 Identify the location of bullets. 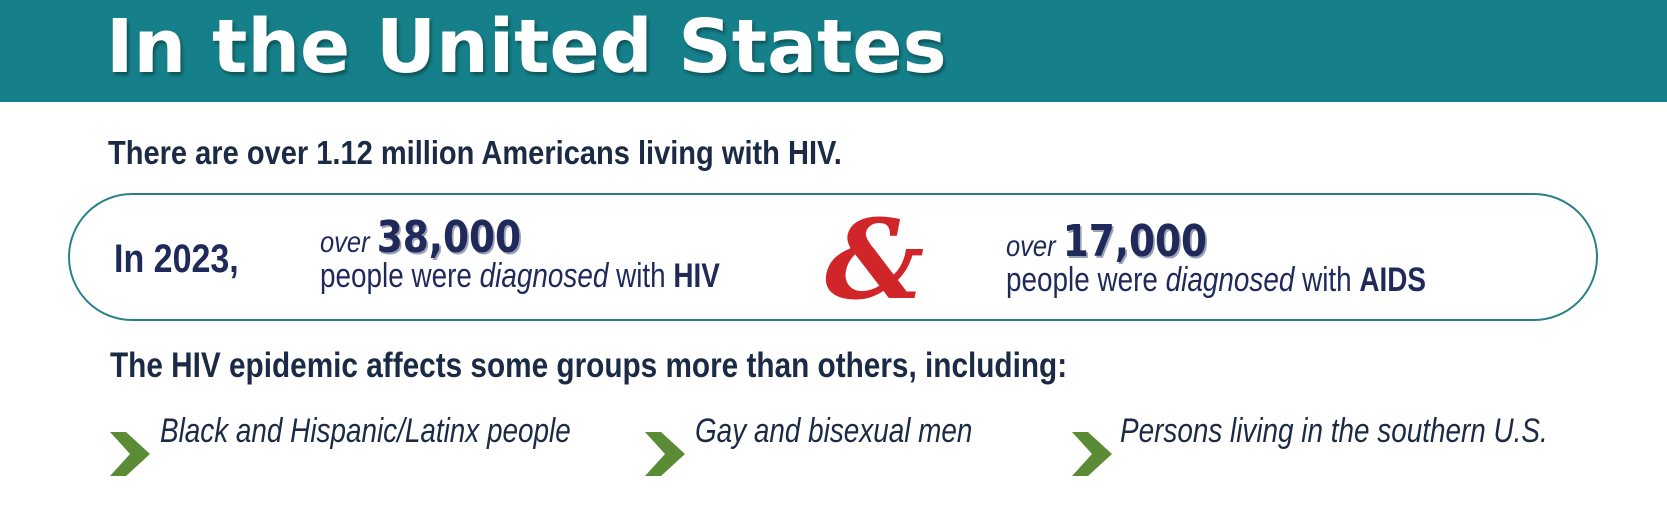
(611, 454).